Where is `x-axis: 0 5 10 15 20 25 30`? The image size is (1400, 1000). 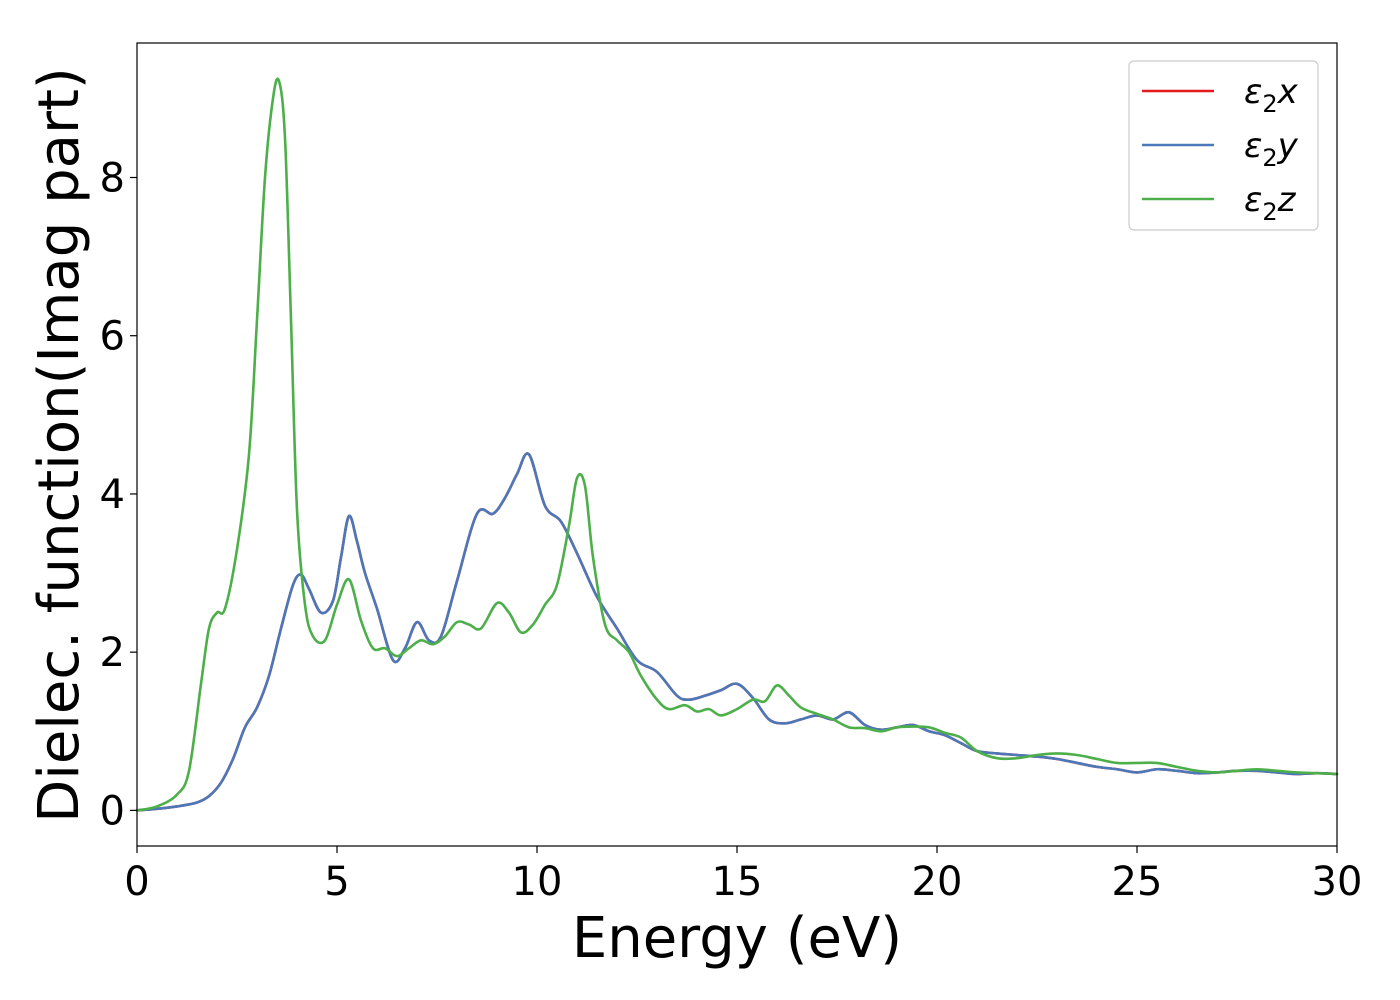
x-axis: 0 5 10 15 20 25 30 is located at coordinates (743, 875).